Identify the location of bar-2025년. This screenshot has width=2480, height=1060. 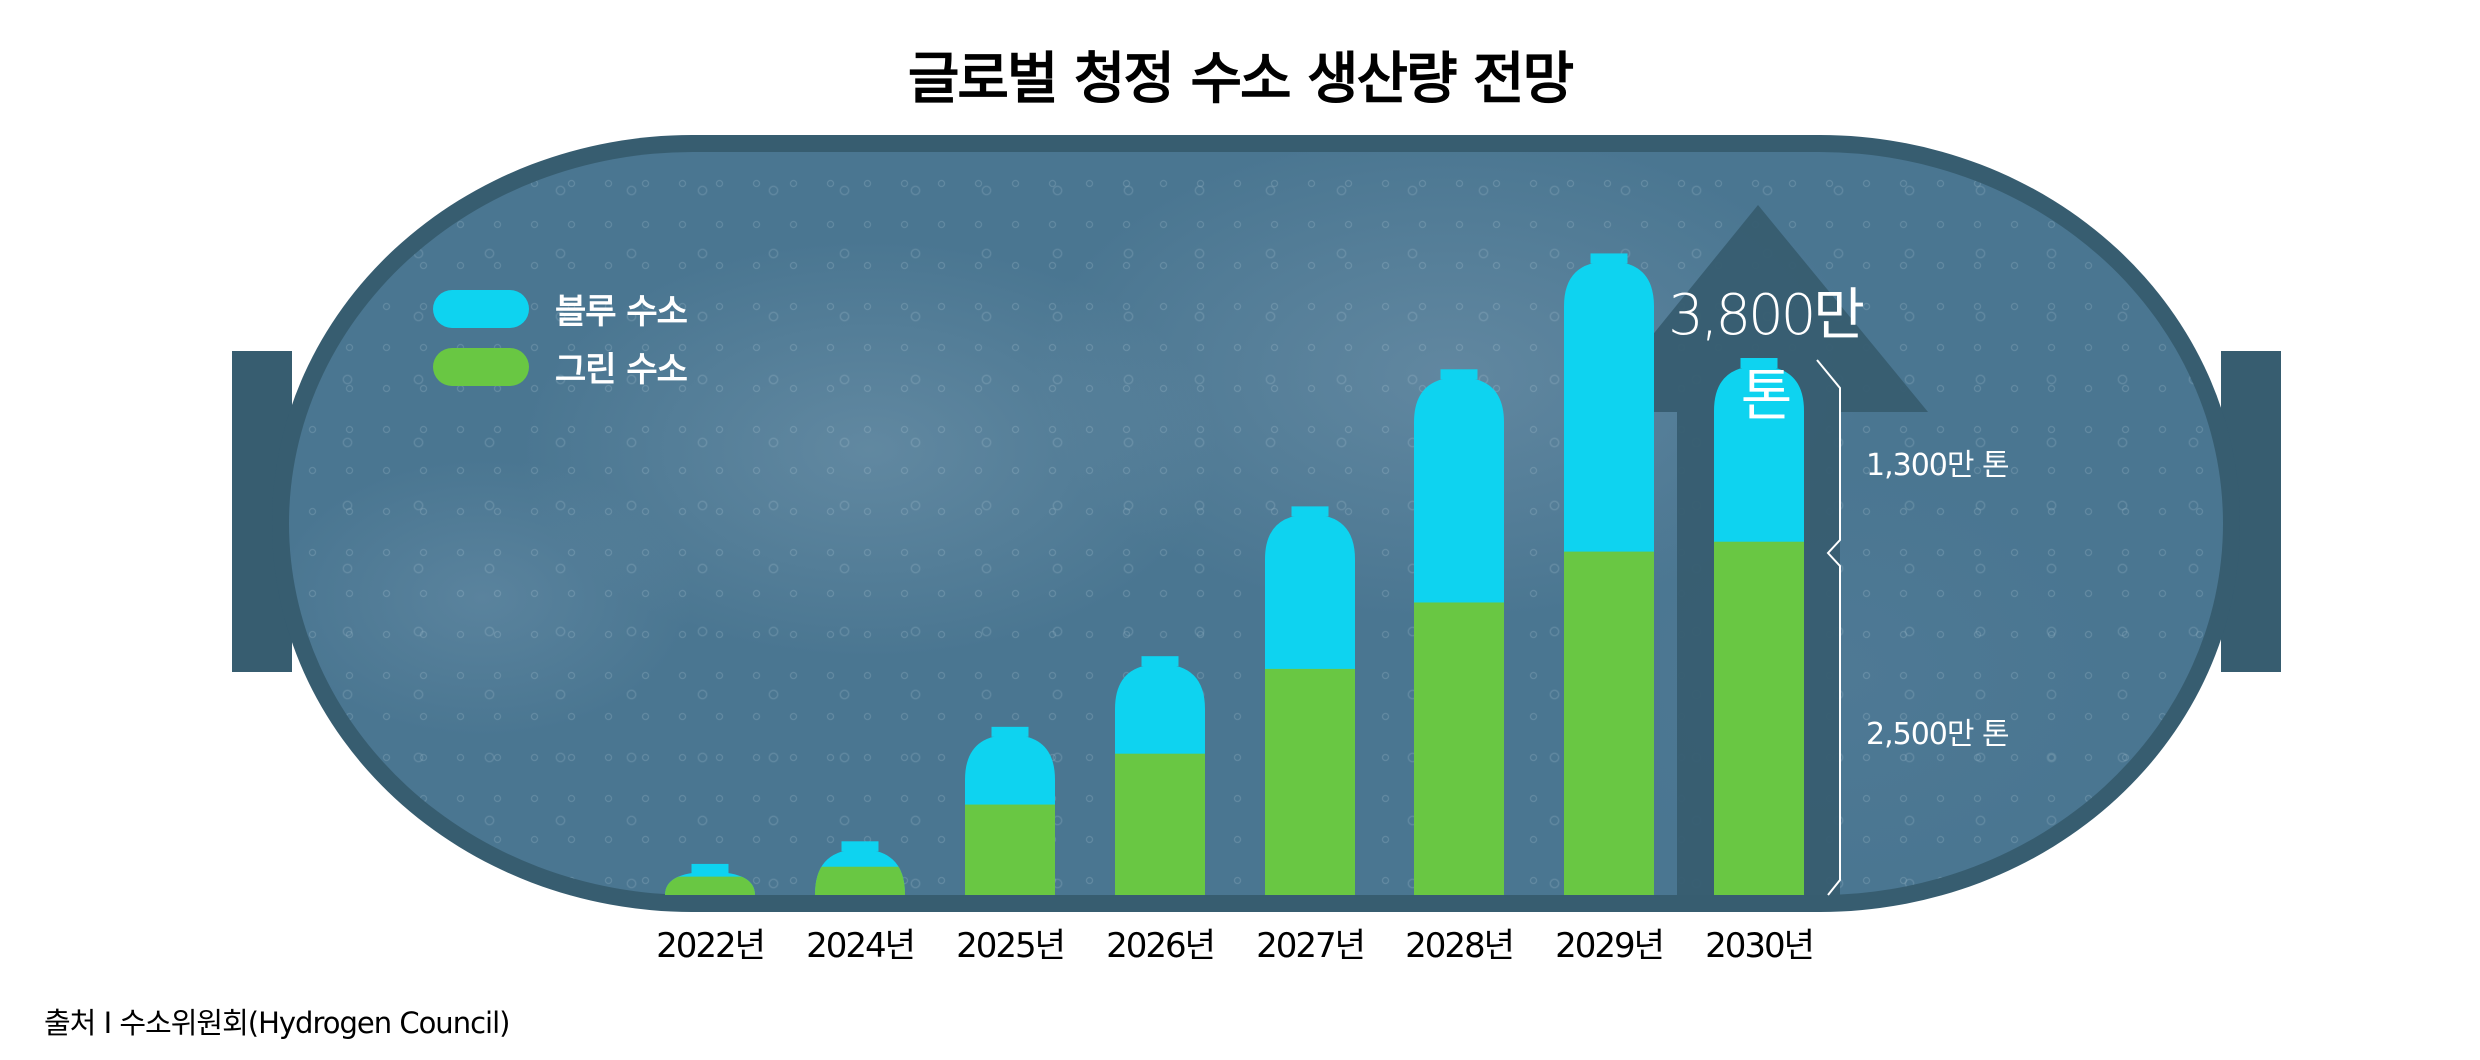
(1010, 810).